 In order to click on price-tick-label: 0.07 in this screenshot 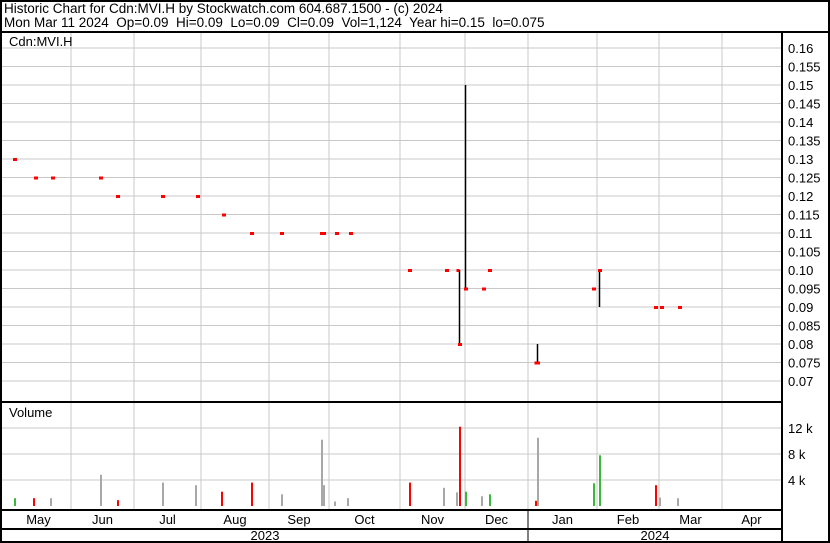, I will do `click(800, 381)`.